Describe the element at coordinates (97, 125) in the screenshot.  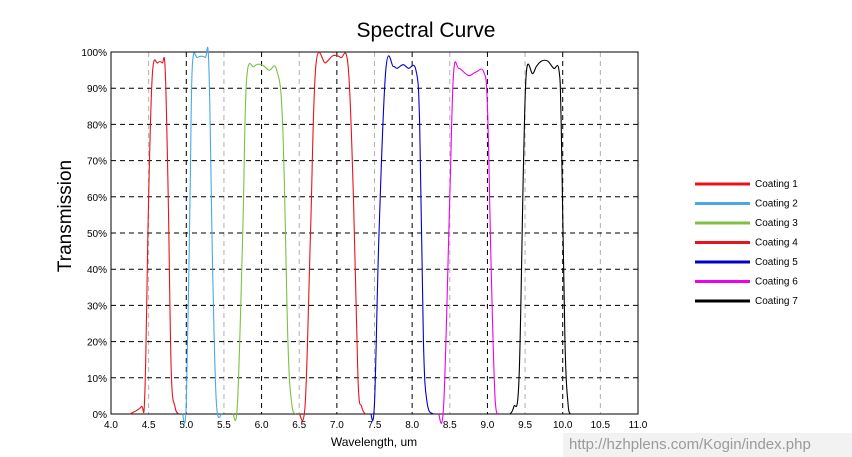
I see `y-tick-label: 80%` at that location.